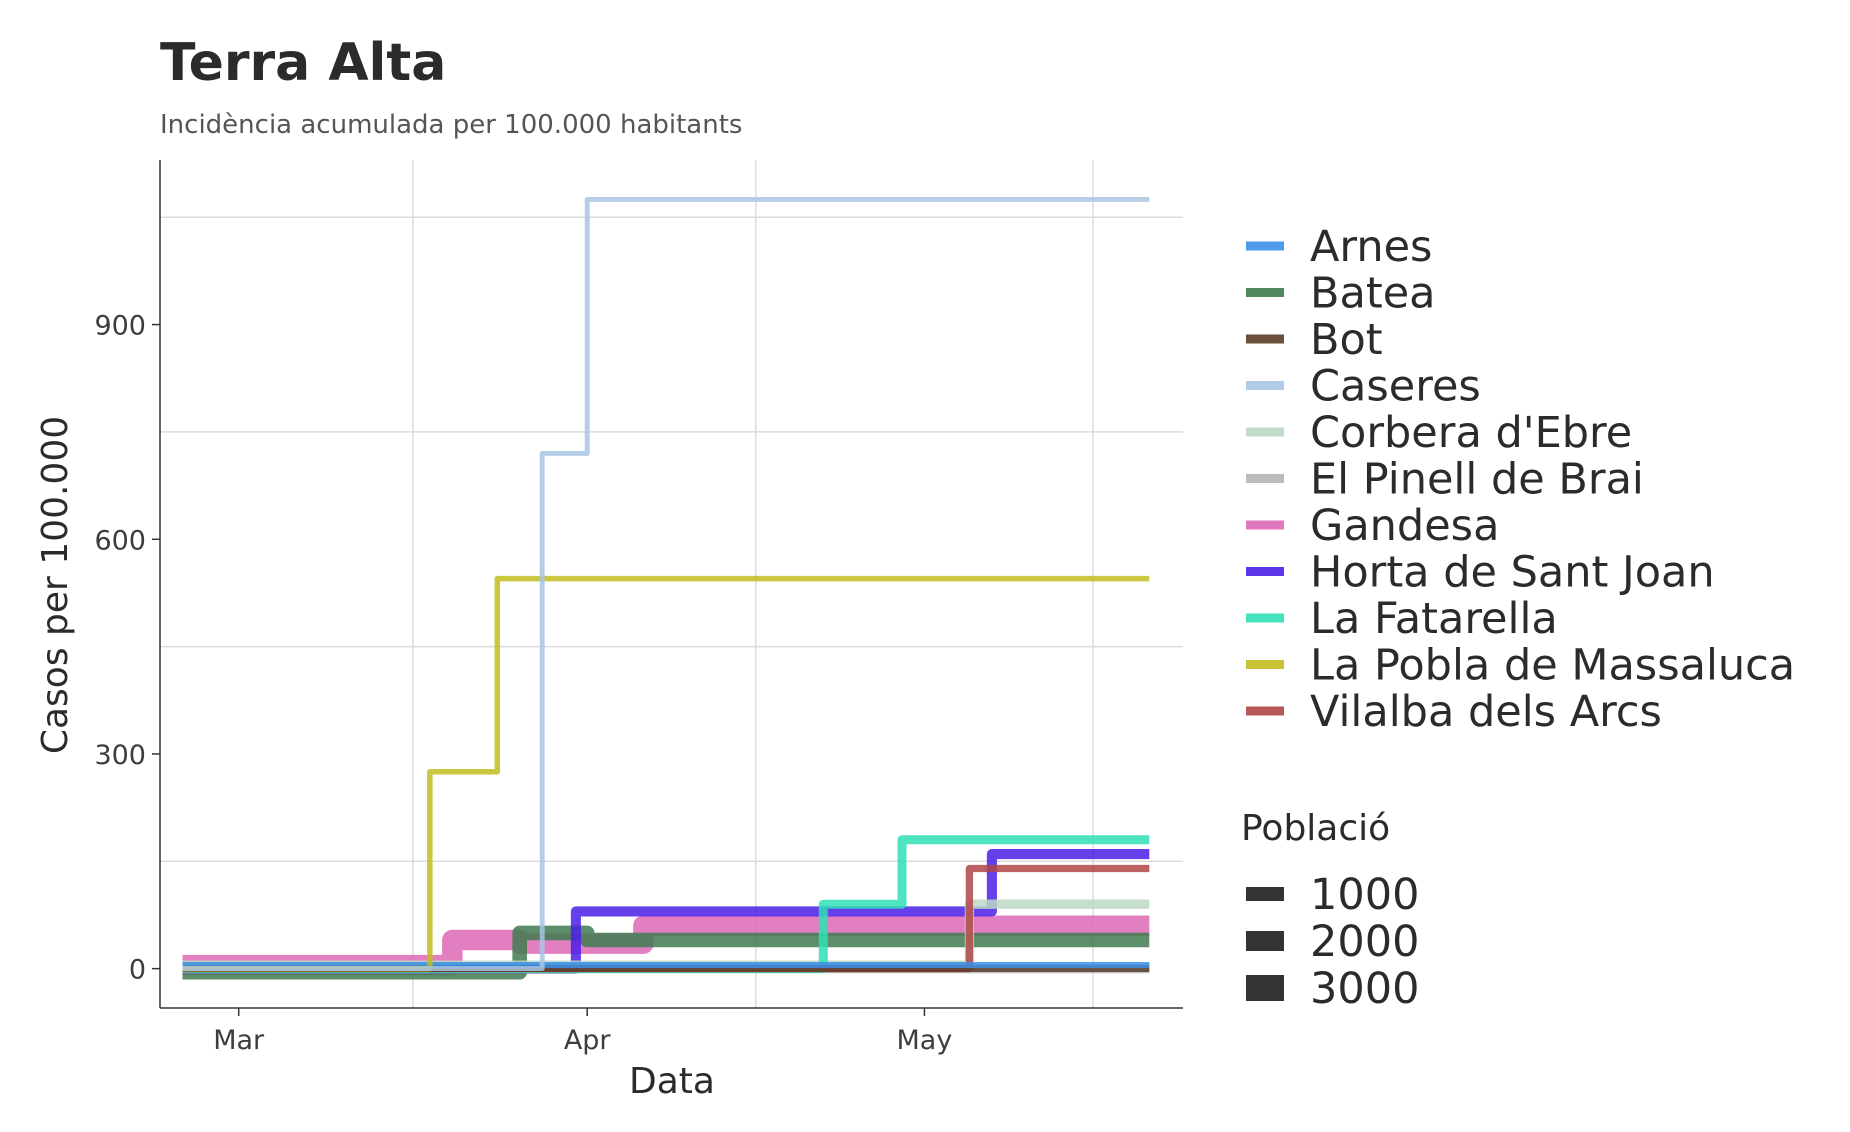  What do you see at coordinates (588, 1040) in the screenshot?
I see `x-tick-label: Apr` at bounding box center [588, 1040].